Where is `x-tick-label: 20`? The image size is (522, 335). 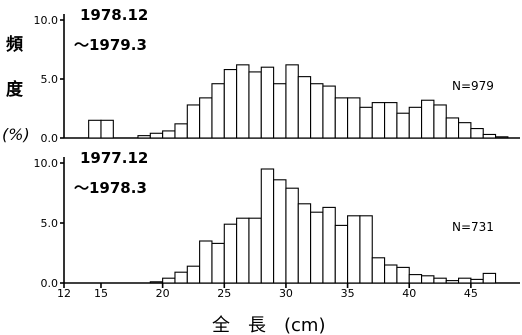 x-tick-label: 20 is located at coordinates (163, 293).